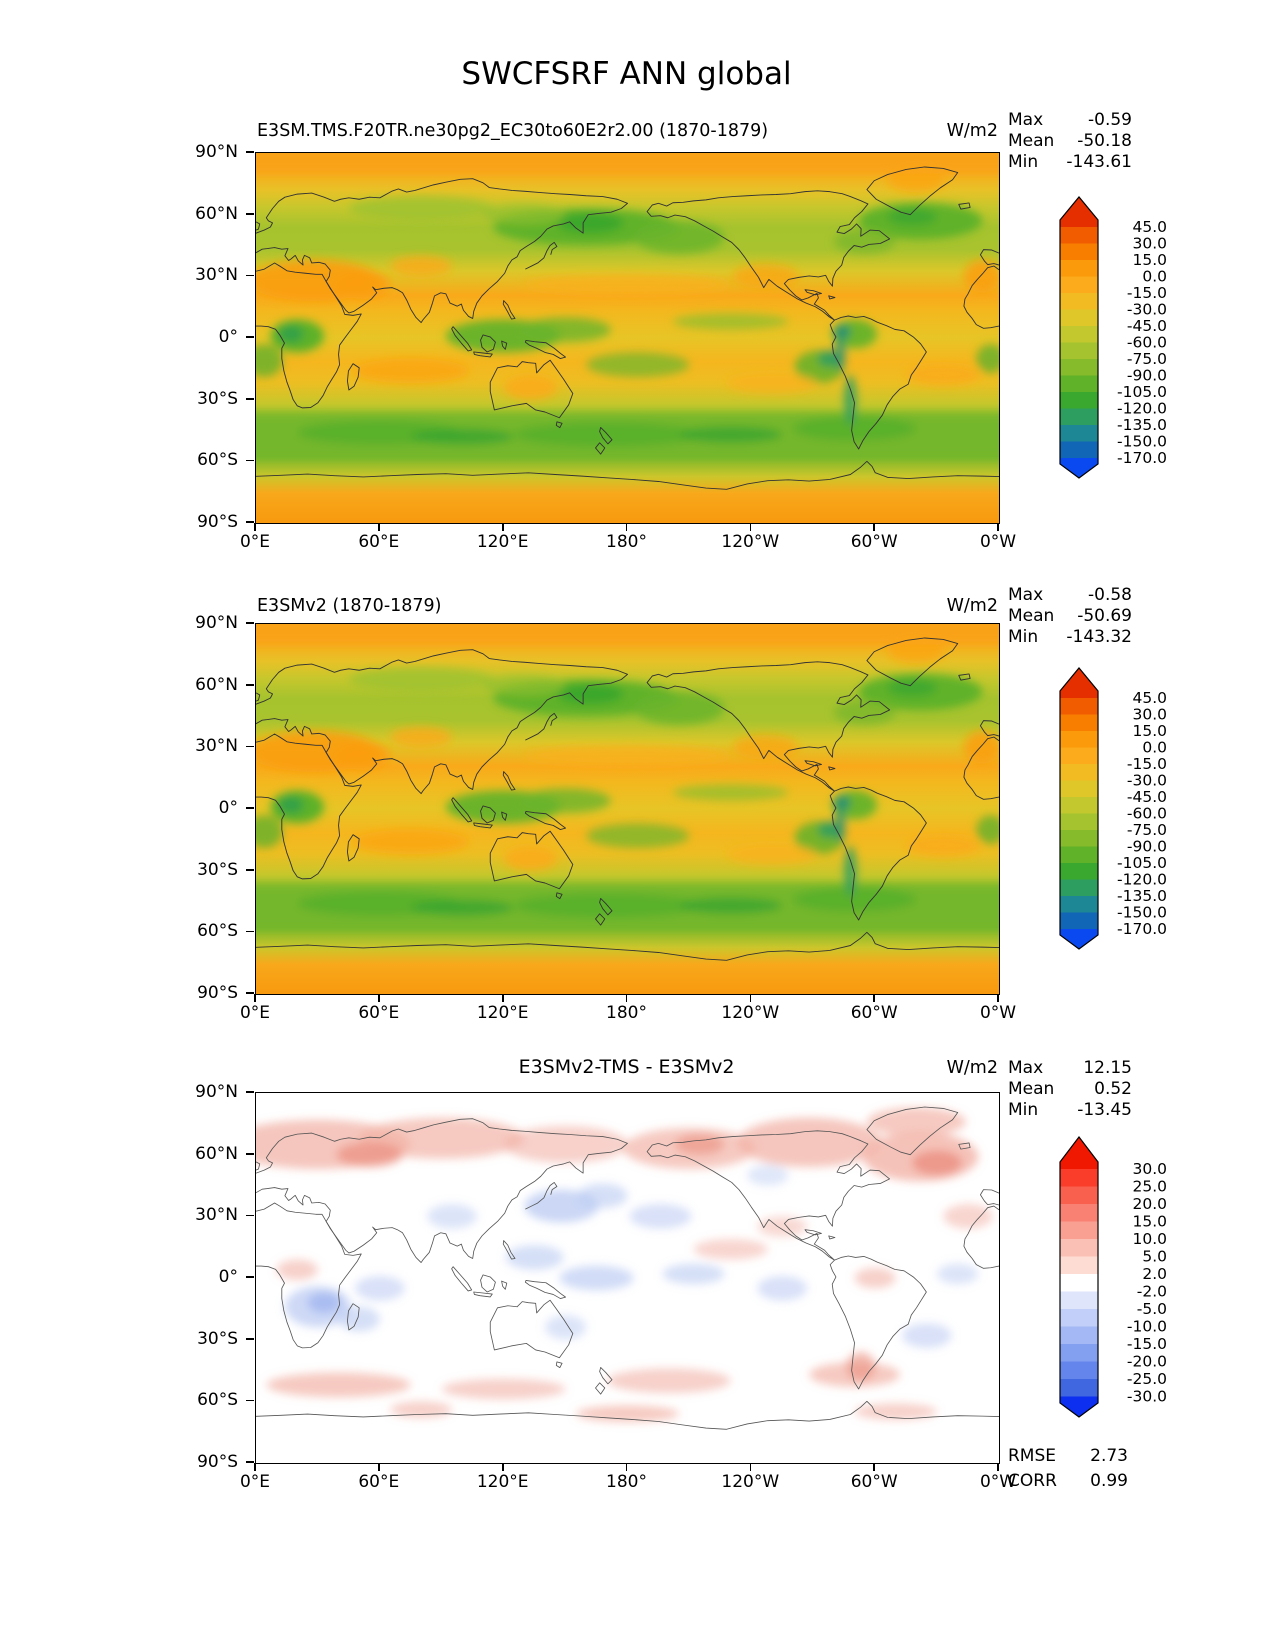  Describe the element at coordinates (1104, 1110) in the screenshot. I see `stat-value: -13.45` at that location.